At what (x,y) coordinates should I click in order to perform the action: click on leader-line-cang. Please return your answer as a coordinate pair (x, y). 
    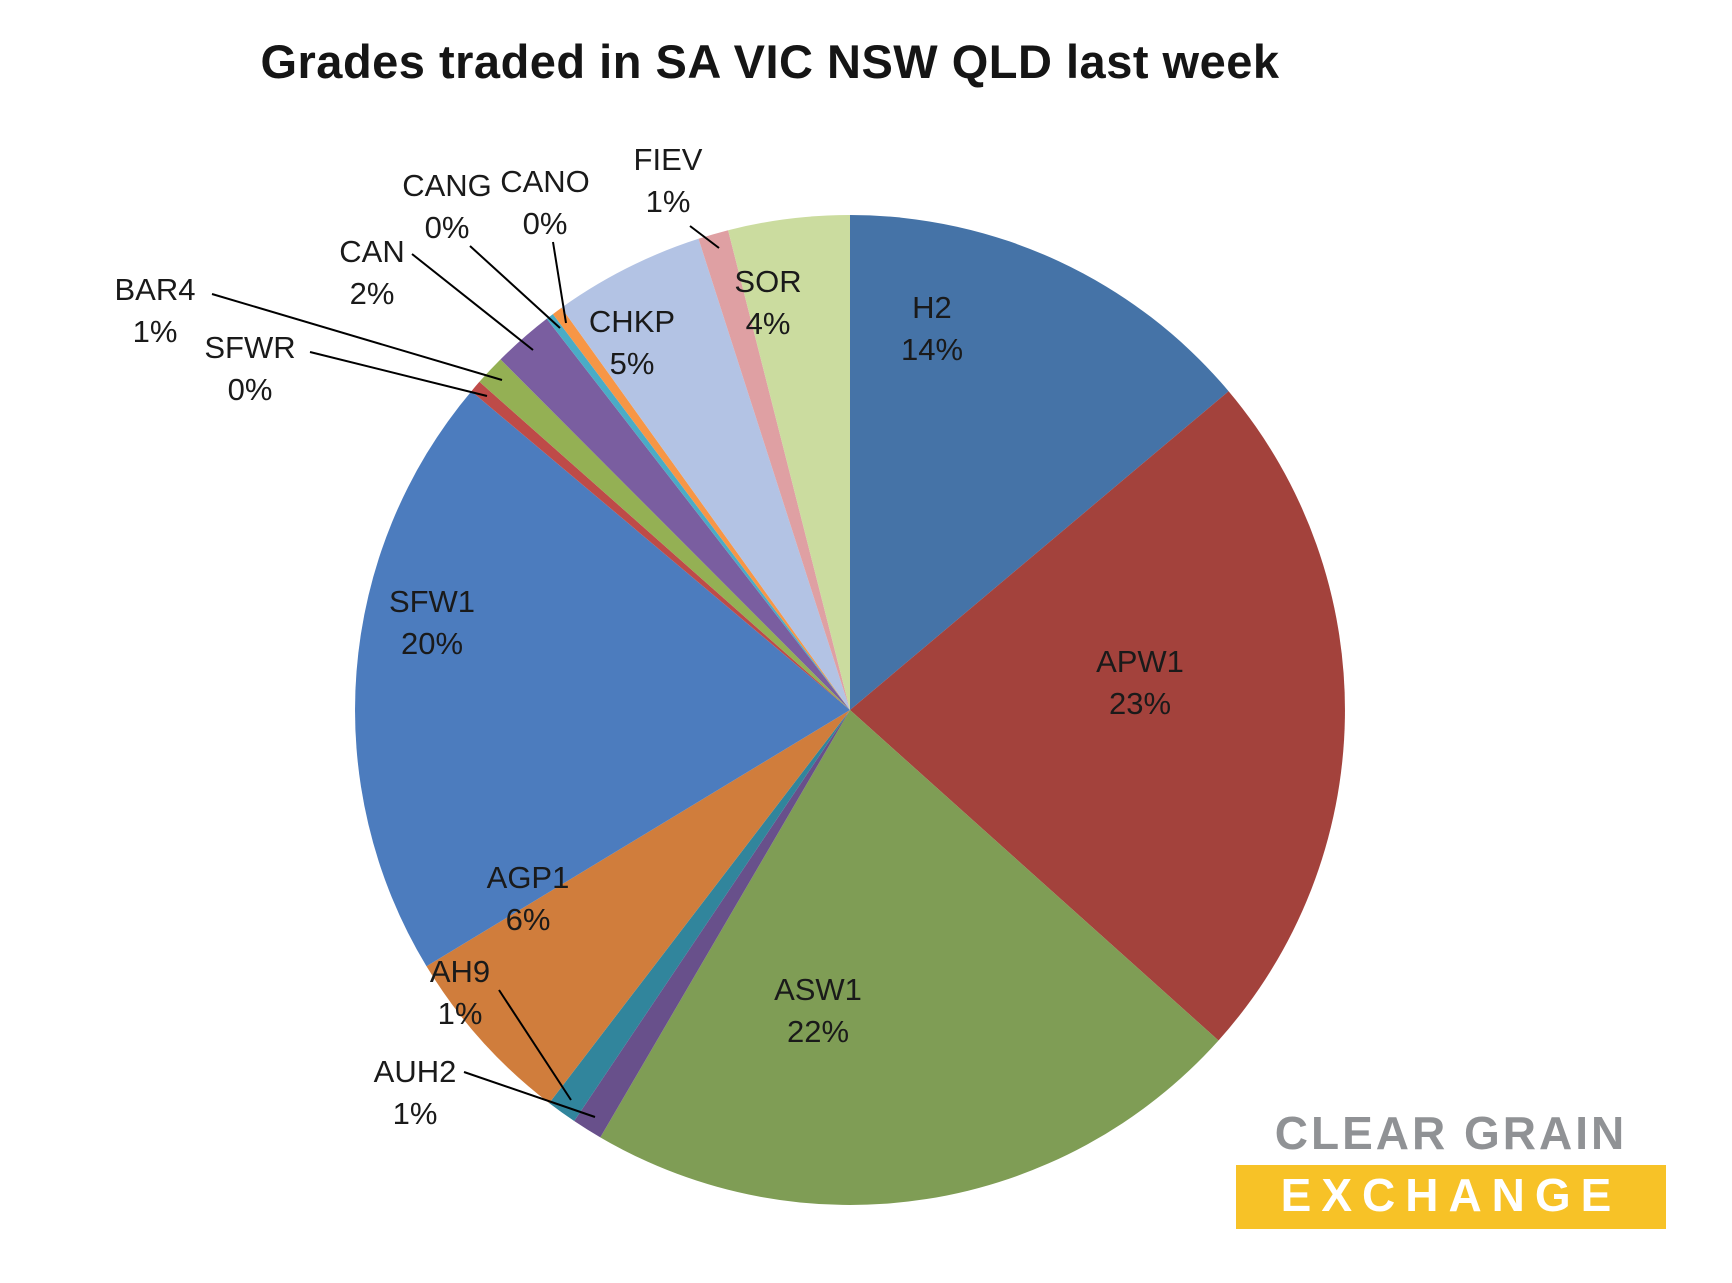
    Looking at the image, I should click on (515, 287).